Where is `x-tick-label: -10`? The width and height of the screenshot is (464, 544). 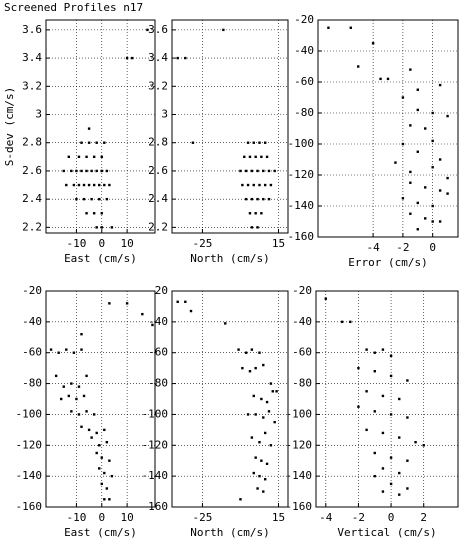 x-tick-label: -10 is located at coordinates (76, 243).